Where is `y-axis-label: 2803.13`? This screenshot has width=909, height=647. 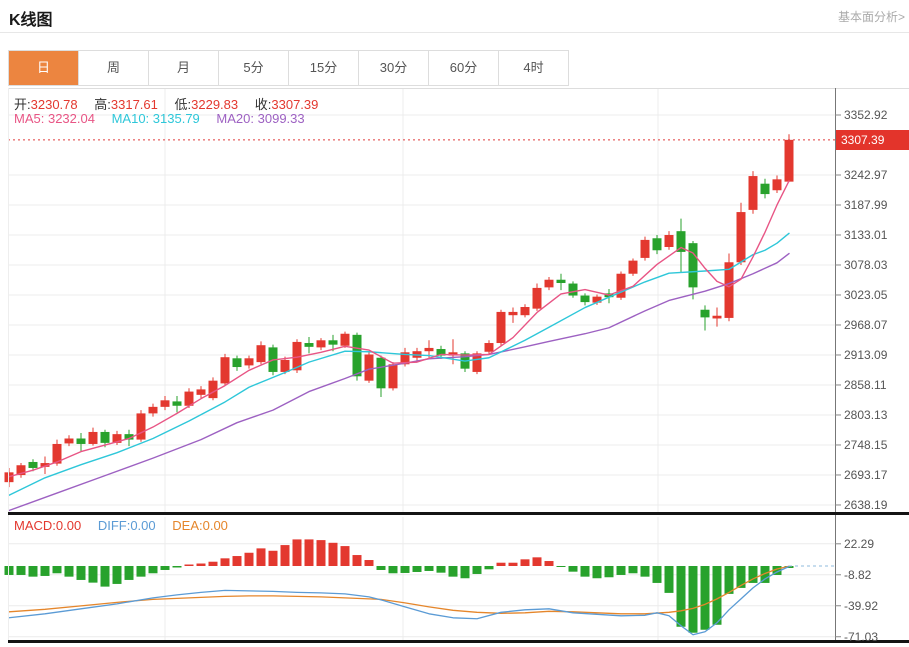
y-axis-label: 2803.13 is located at coordinates (866, 414).